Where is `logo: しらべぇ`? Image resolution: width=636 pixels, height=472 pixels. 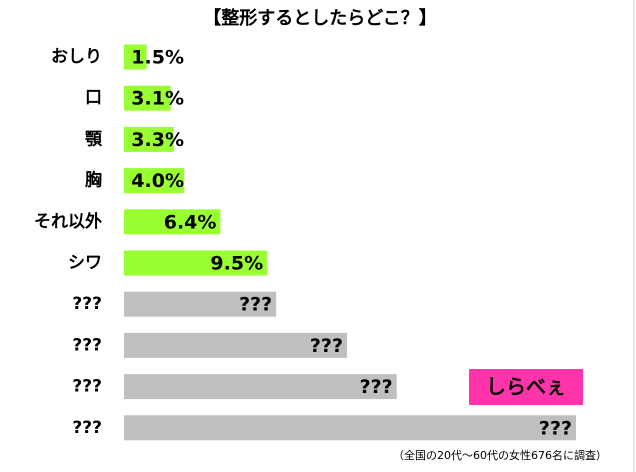 logo: しらべぇ is located at coordinates (526, 387).